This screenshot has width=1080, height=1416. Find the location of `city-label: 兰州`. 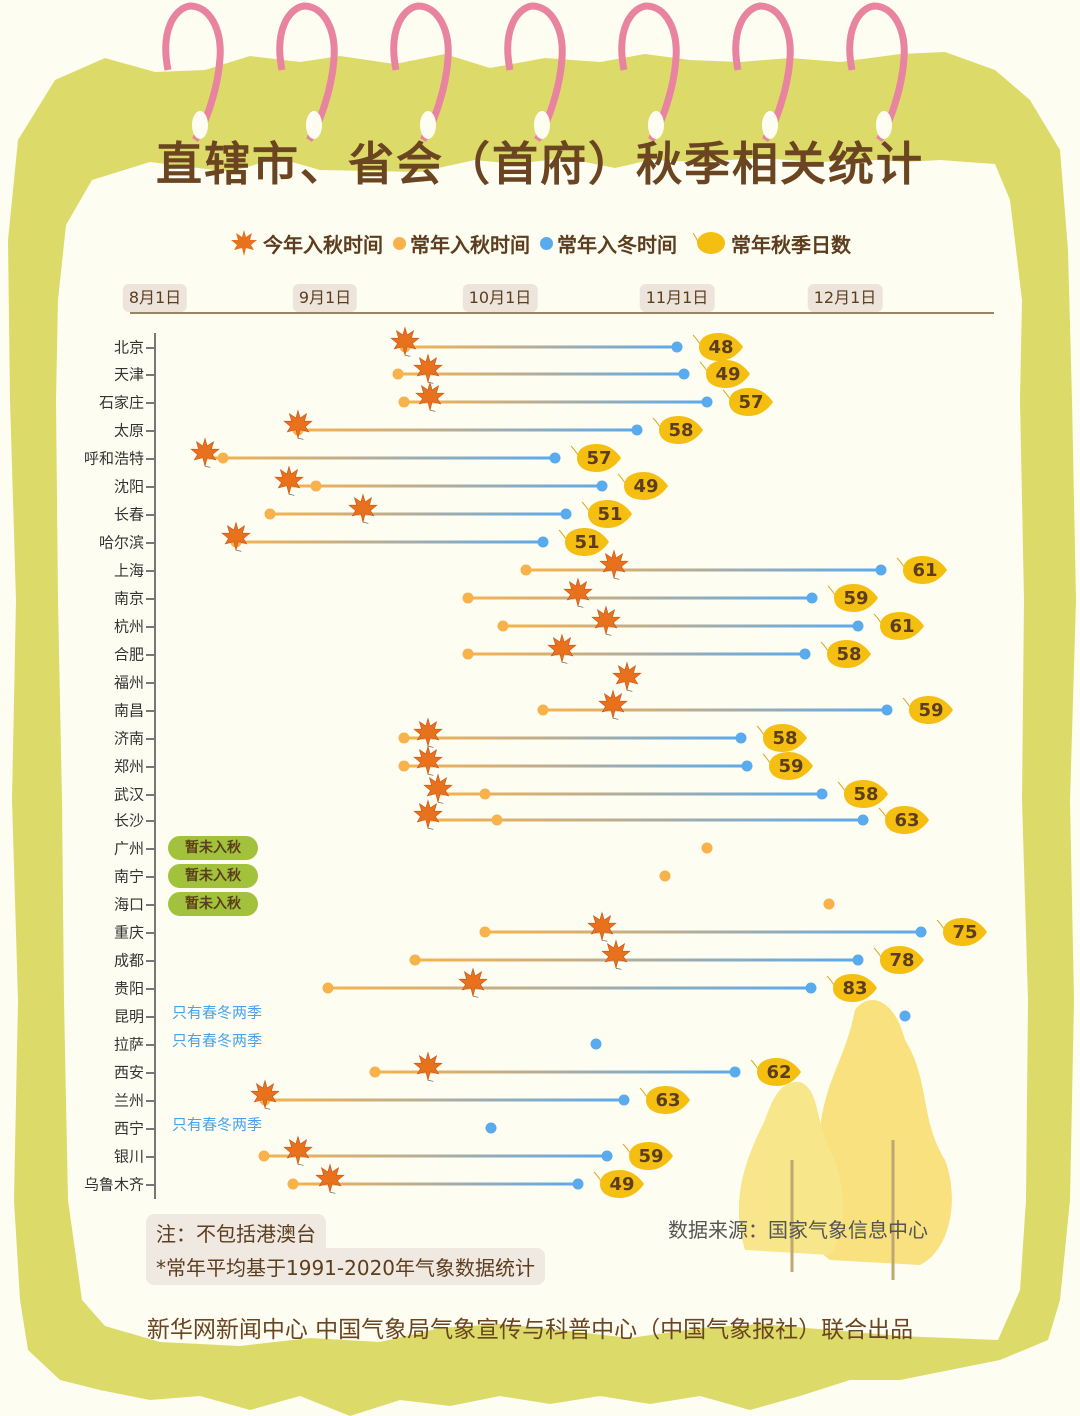

city-label: 兰州 is located at coordinates (128, 1100).